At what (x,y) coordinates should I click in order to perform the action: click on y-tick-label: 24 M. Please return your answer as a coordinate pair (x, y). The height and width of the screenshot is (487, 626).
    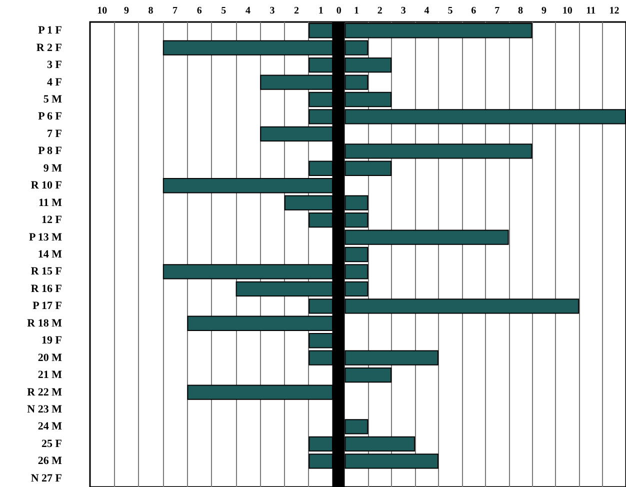
    Looking at the image, I should click on (50, 426).